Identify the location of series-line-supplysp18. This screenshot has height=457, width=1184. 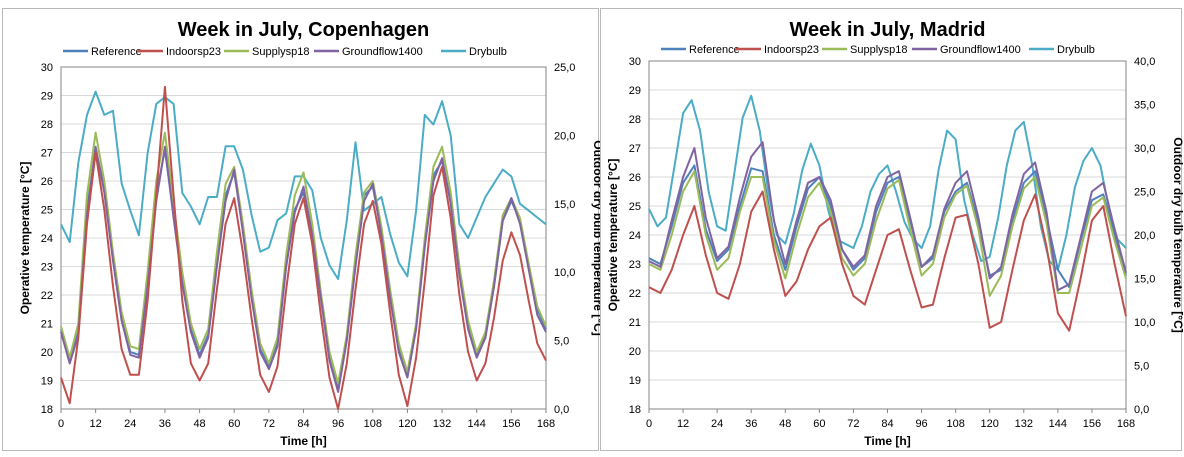
(887, 233).